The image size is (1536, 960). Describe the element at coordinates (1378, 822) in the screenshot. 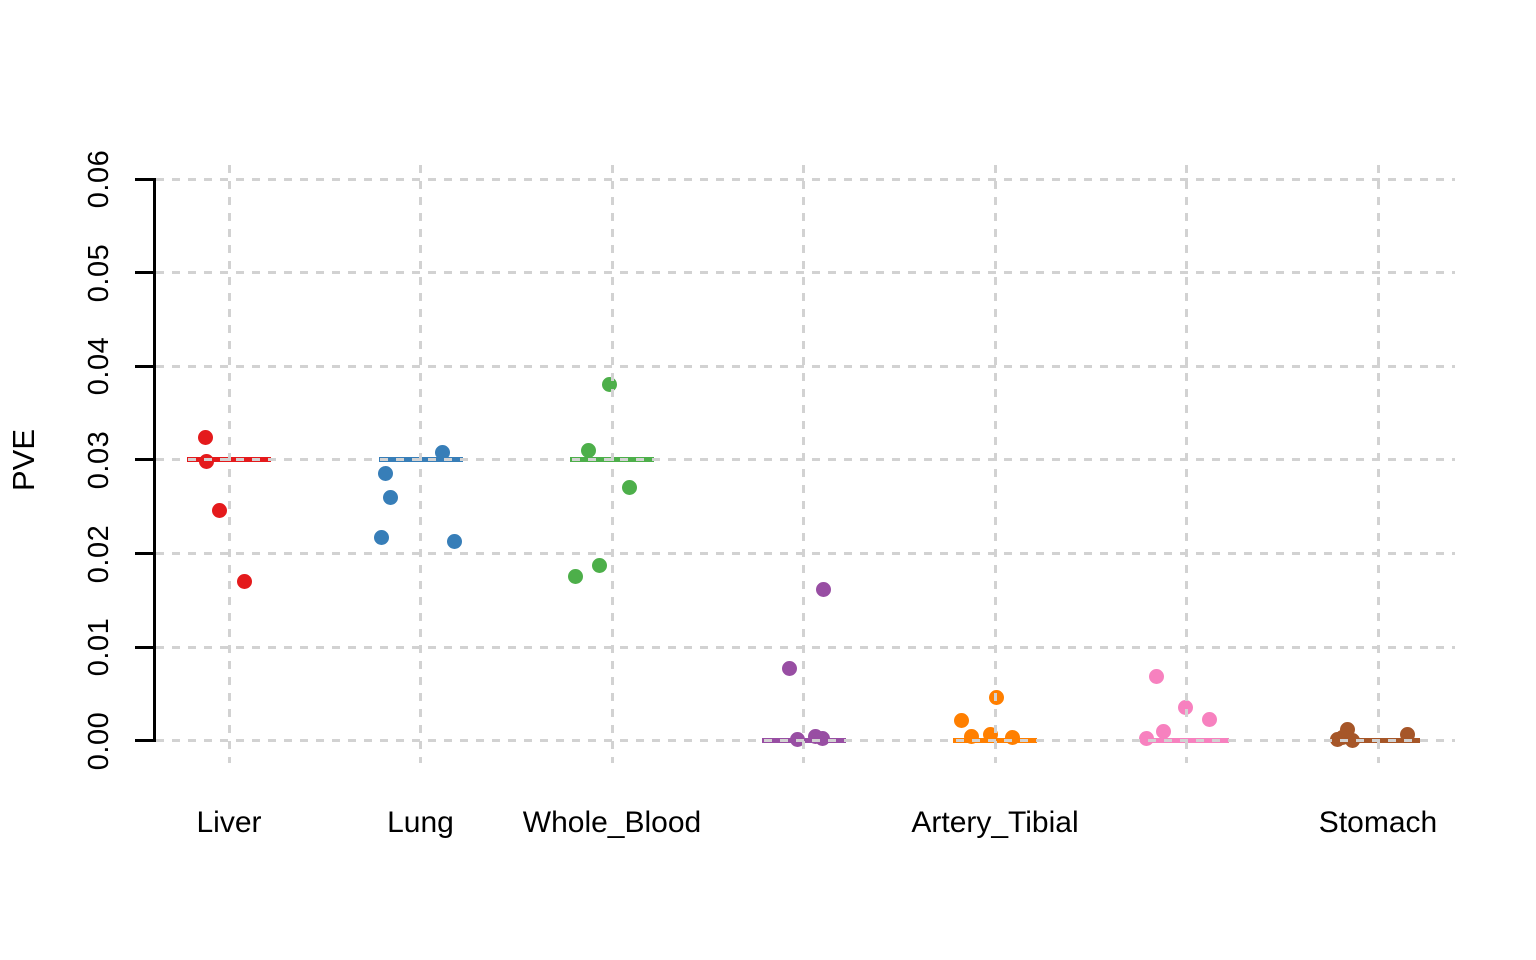

I see `x-tick-label: Stomach` at that location.